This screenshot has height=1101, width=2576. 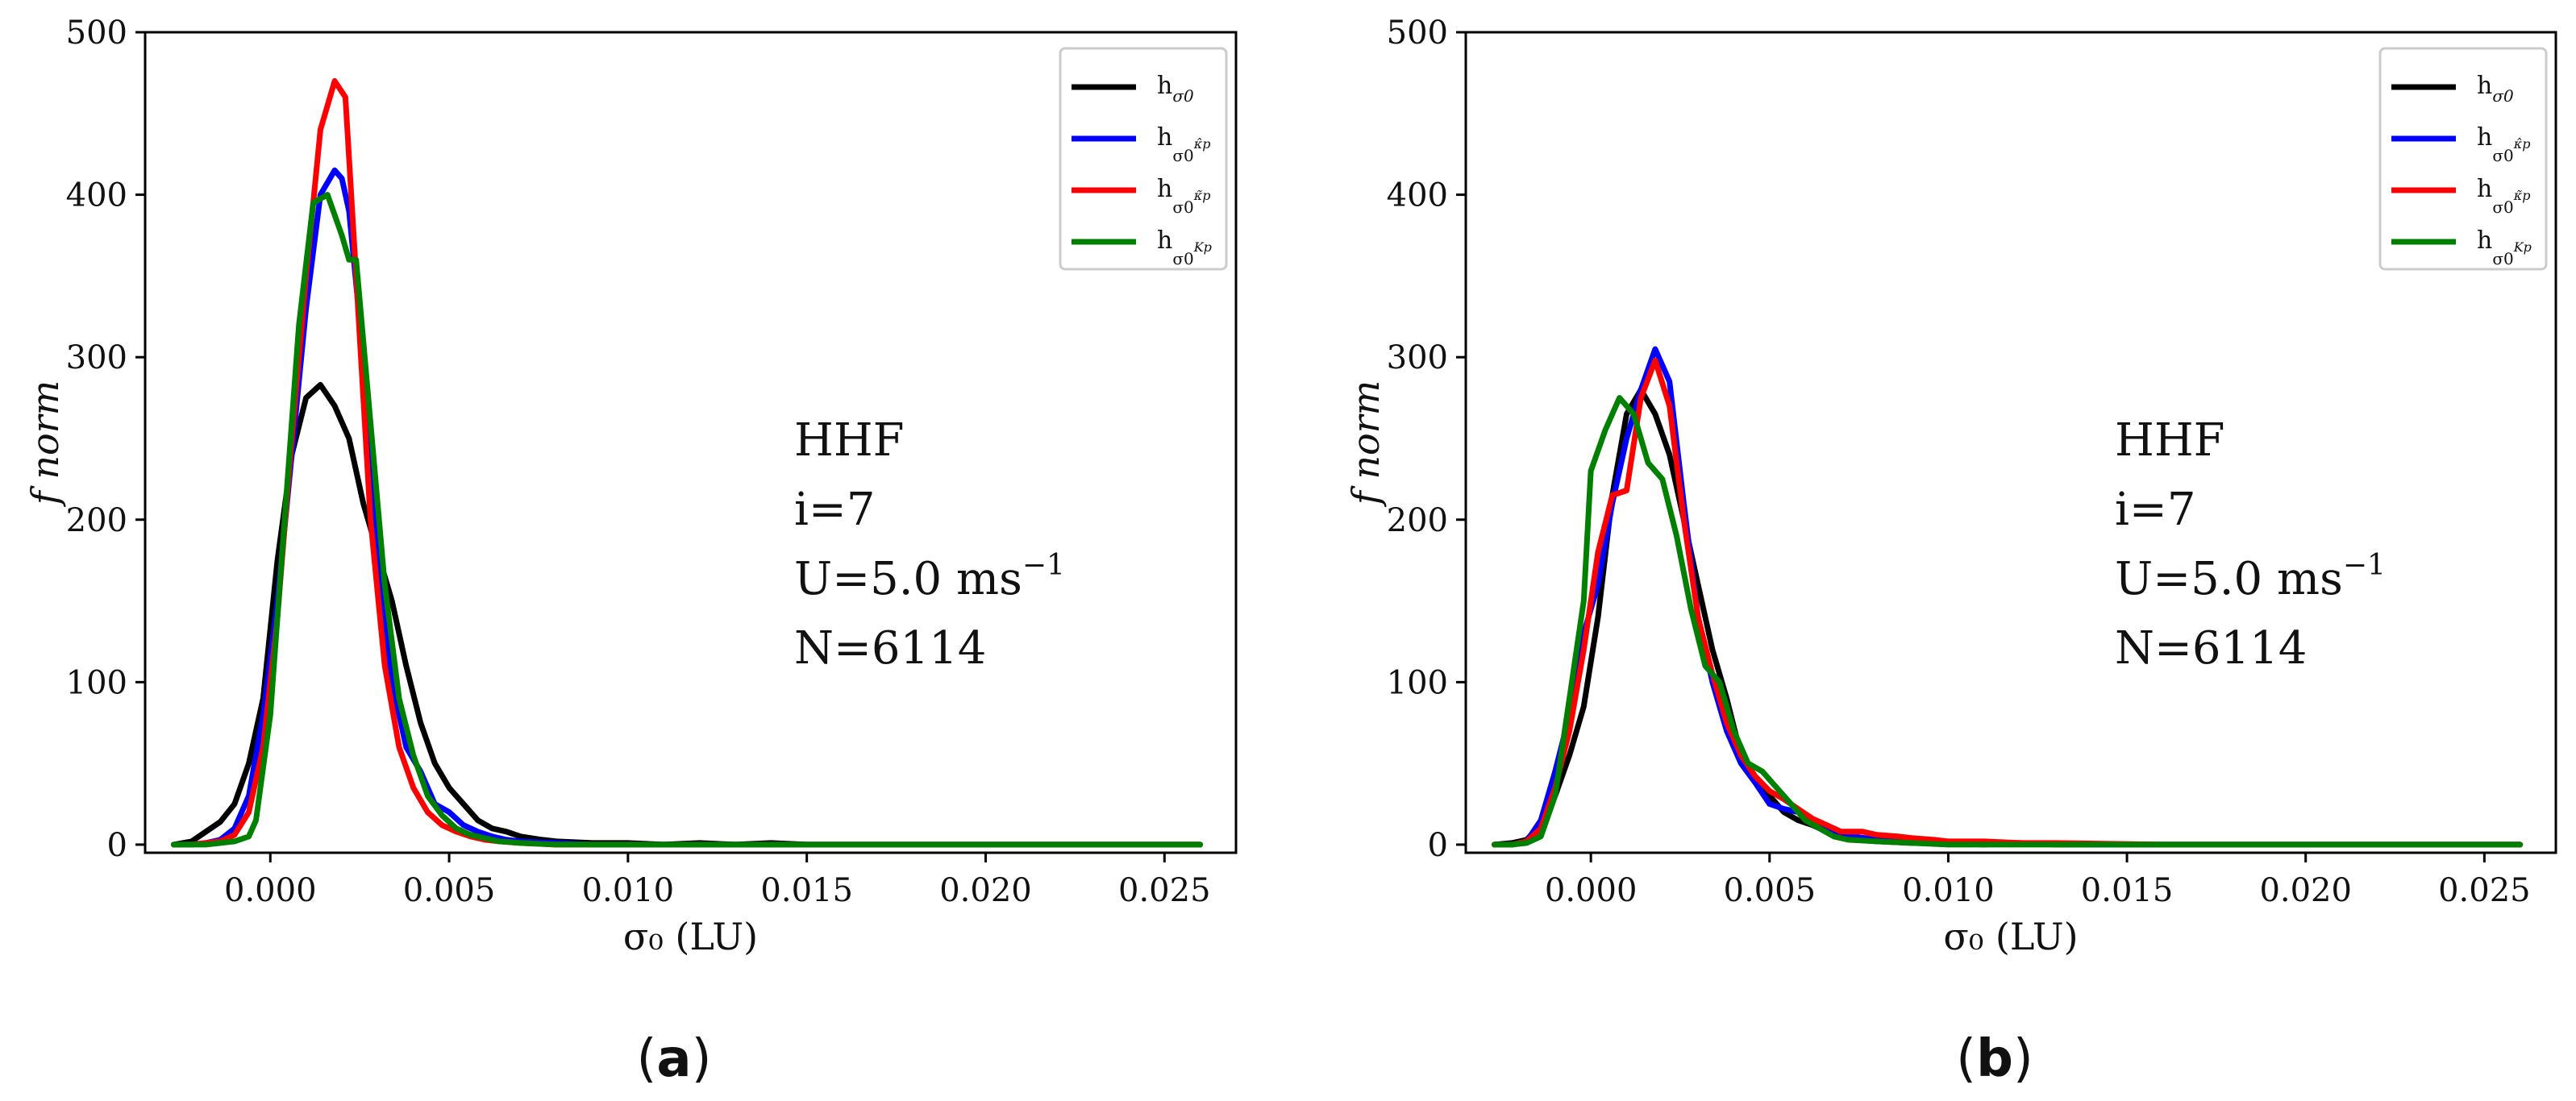 I want to click on caption-letter: a, so click(x=673, y=1059).